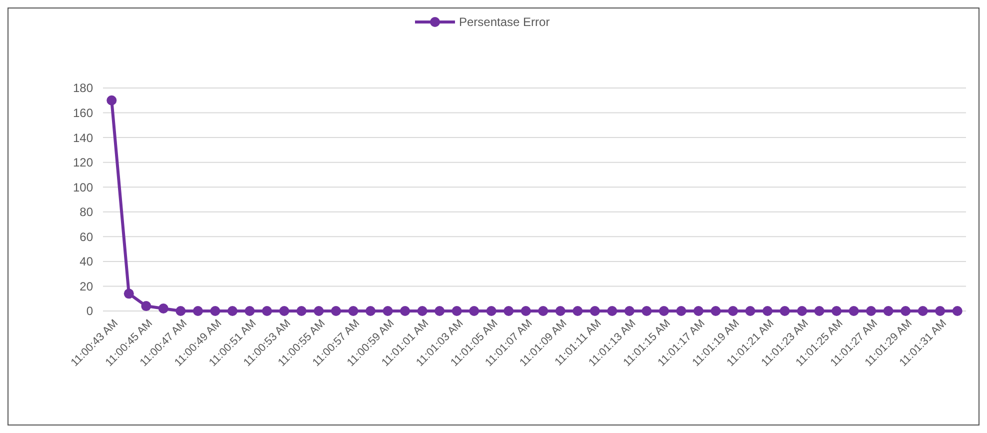 This screenshot has width=987, height=433. Describe the element at coordinates (87, 261) in the screenshot. I see `y-tick-label: 40` at that location.